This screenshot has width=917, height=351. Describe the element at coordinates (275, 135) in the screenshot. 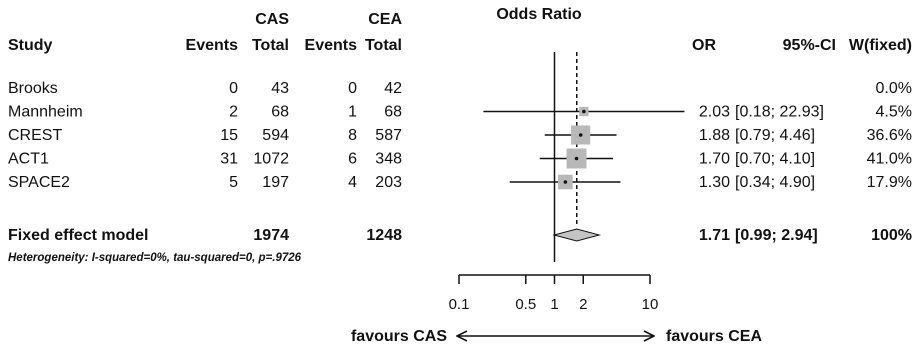

I see `cas-total: 594` at that location.